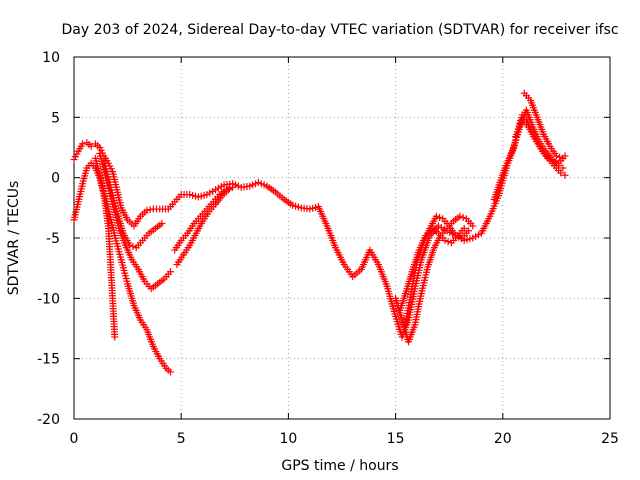 Image resolution: width=640 pixels, height=480 pixels. I want to click on x-tick-label: 0, so click(74, 439).